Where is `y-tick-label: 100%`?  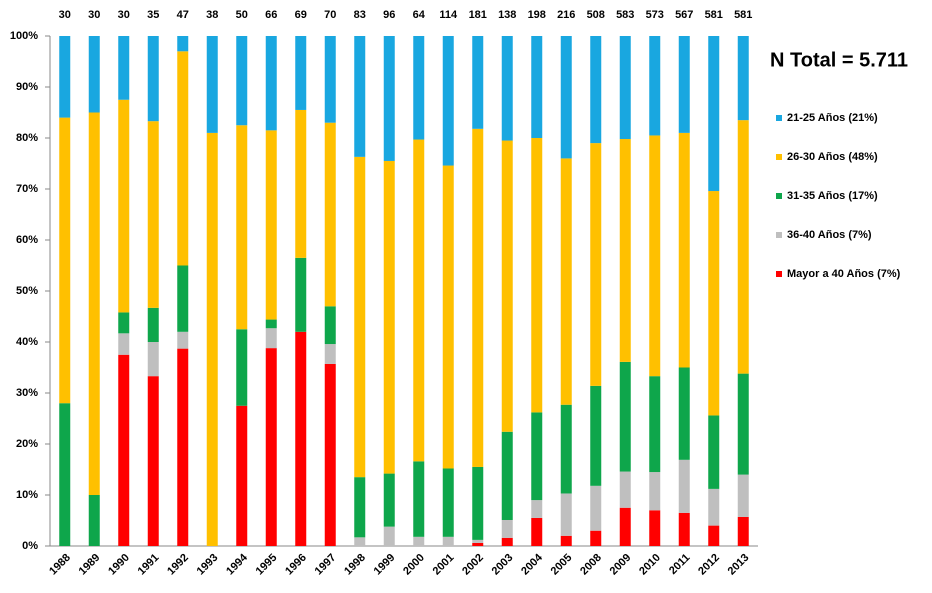 y-tick-label: 100% is located at coordinates (24, 36).